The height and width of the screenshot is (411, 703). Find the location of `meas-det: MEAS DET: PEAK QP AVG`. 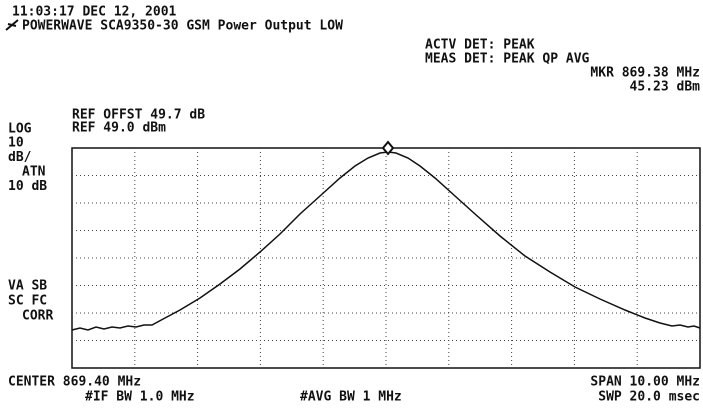

meas-det: MEAS DET: PEAK QP AVG is located at coordinates (507, 59).